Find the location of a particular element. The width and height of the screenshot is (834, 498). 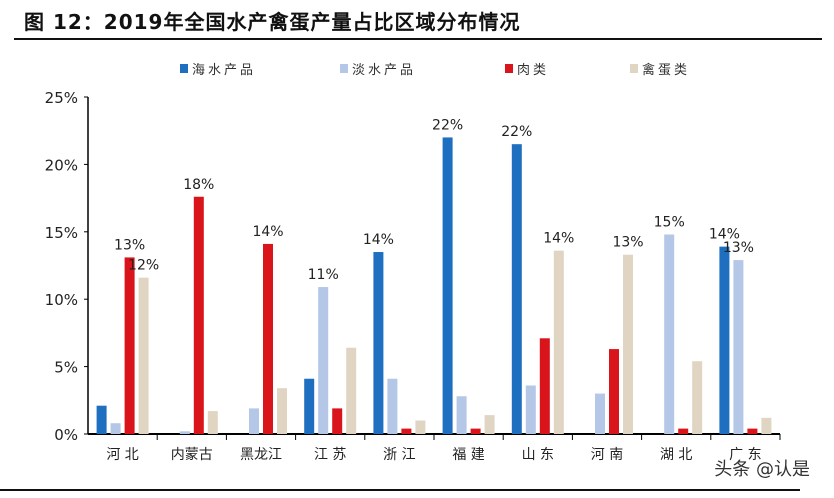

y-tick-label: 0% is located at coordinates (66, 435).